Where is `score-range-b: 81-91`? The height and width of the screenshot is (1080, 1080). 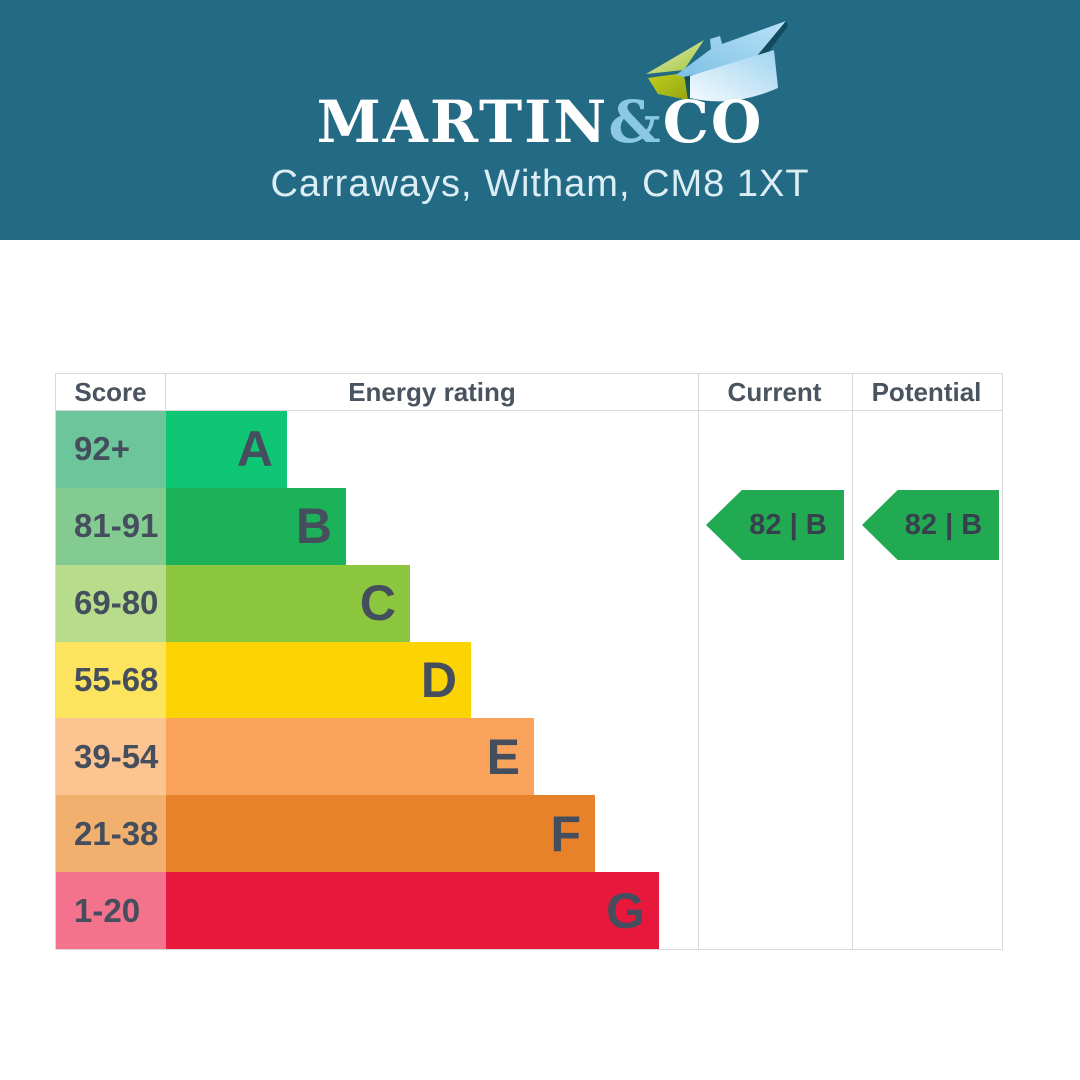
score-range-b: 81-91 is located at coordinates (111, 526).